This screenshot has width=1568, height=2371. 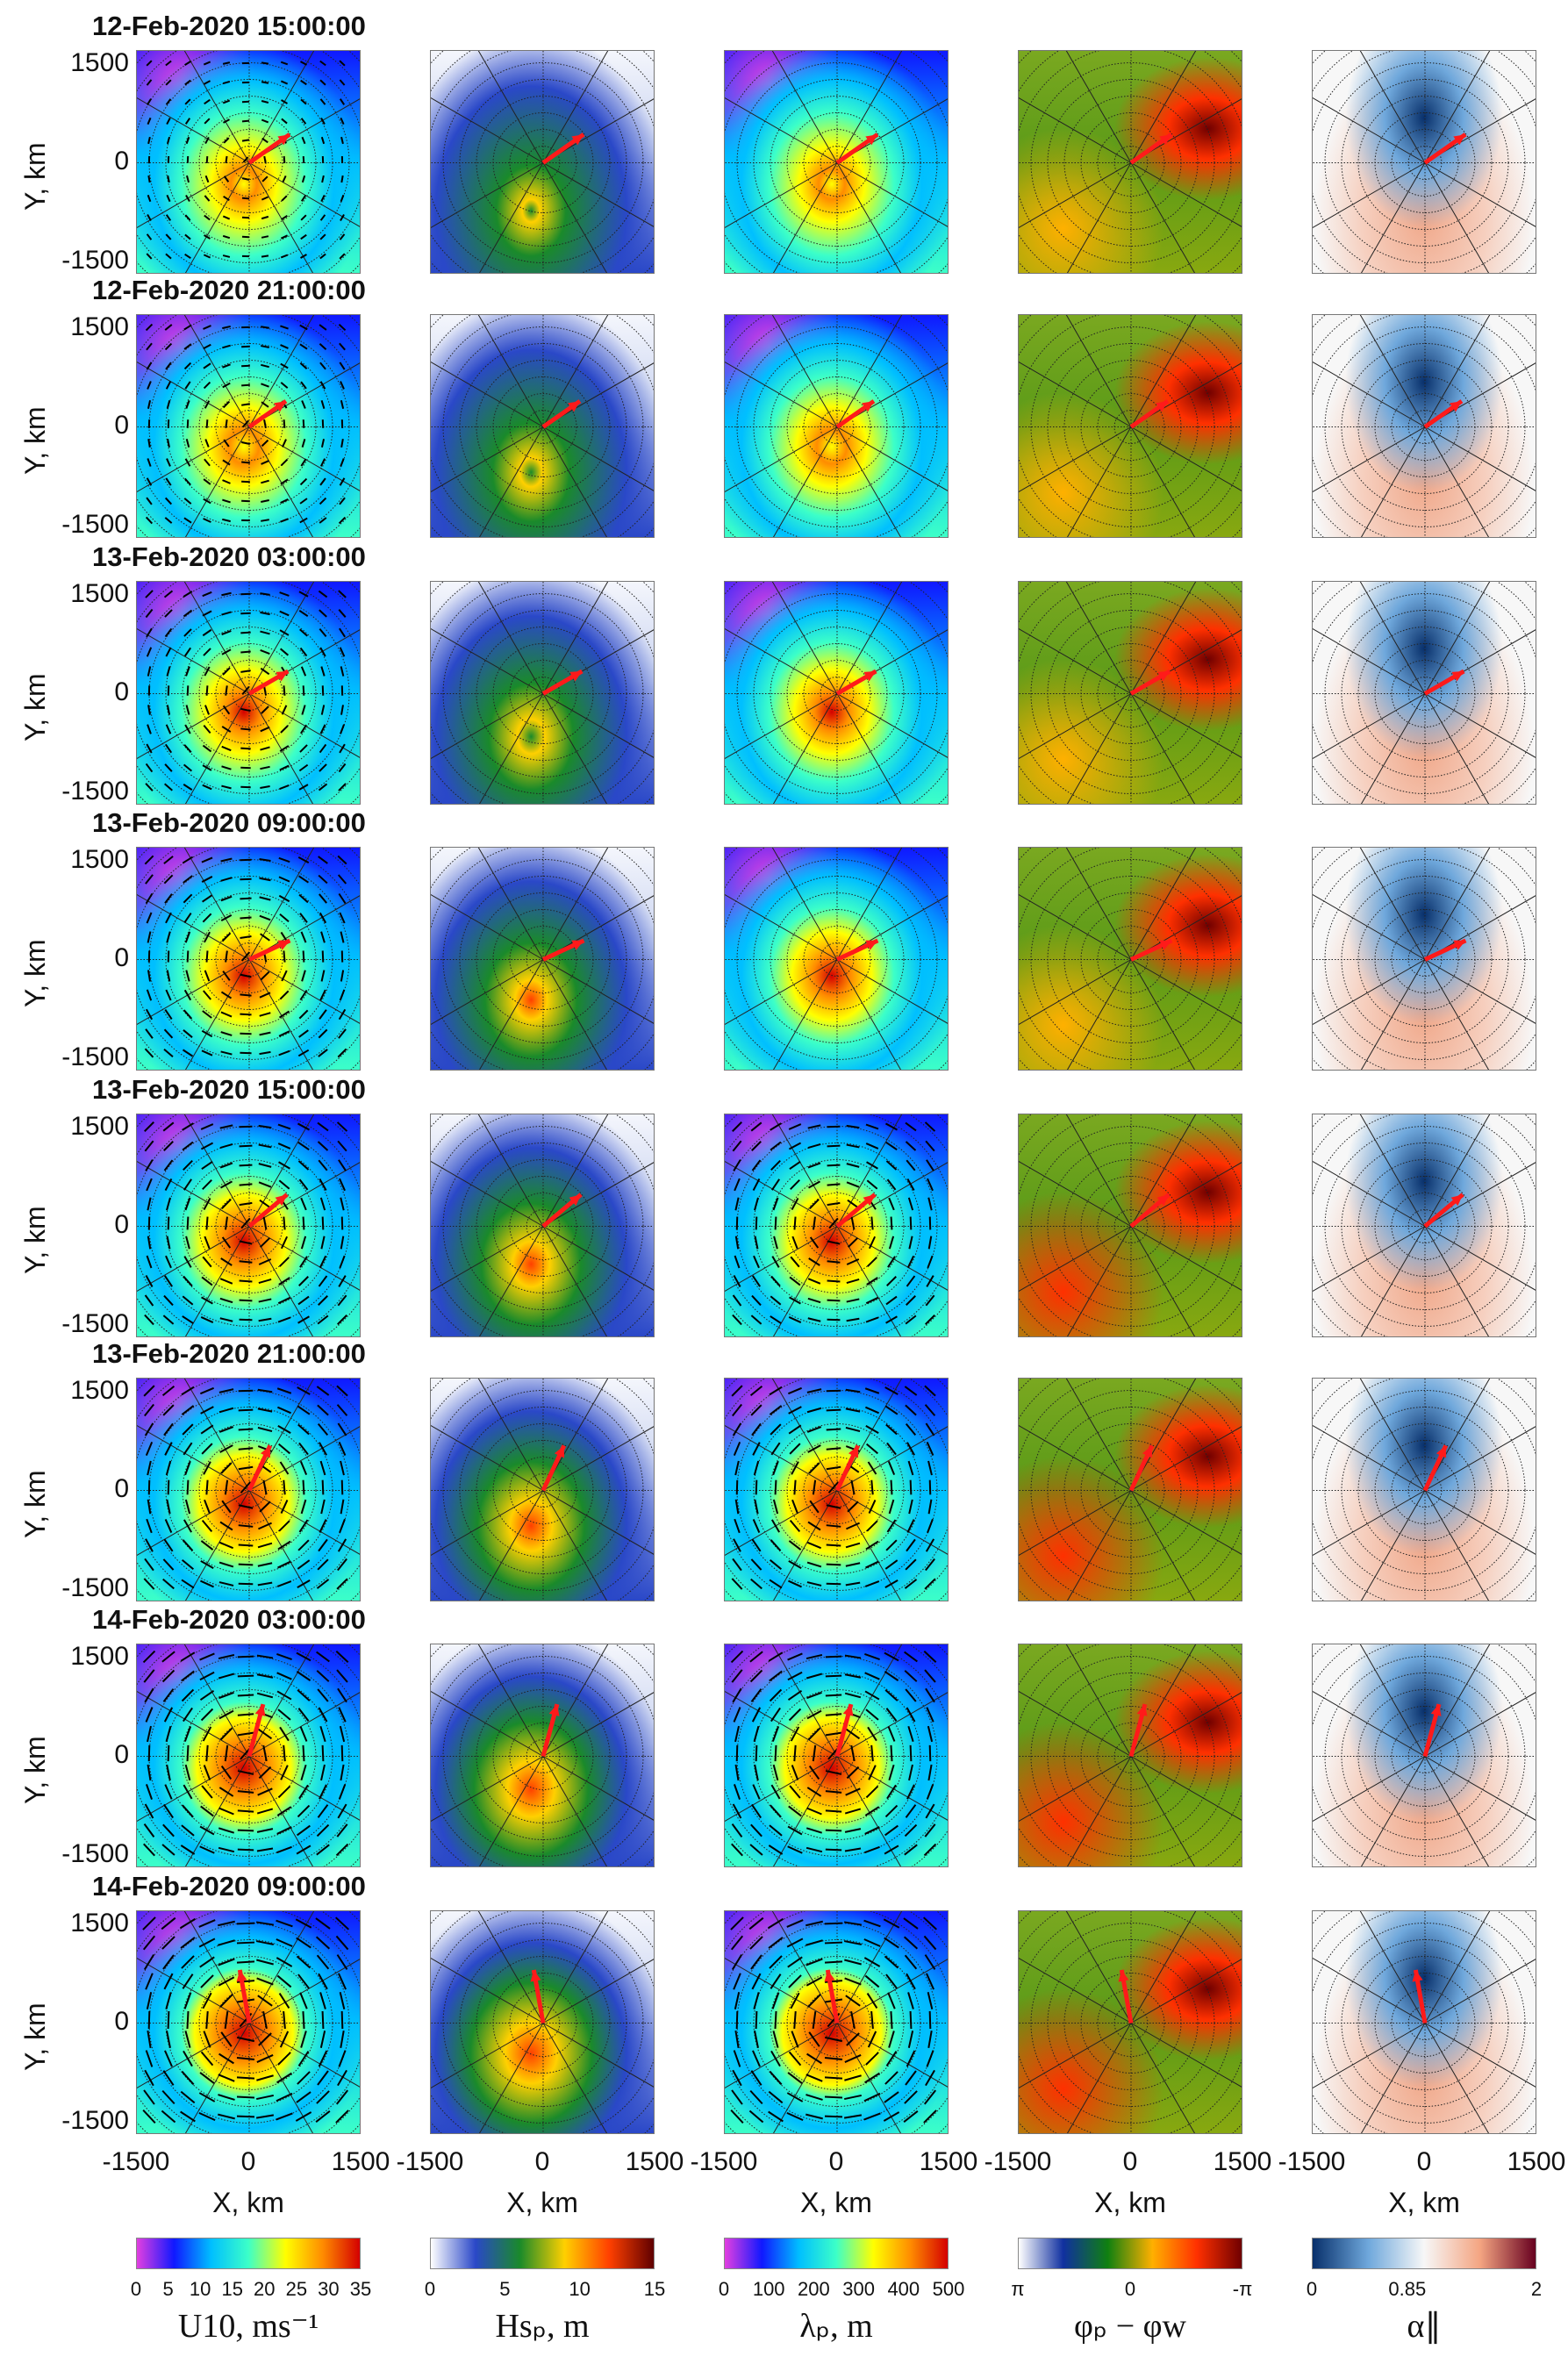 I want to click on colorbar-tick-label: 0, so click(x=724, y=2289).